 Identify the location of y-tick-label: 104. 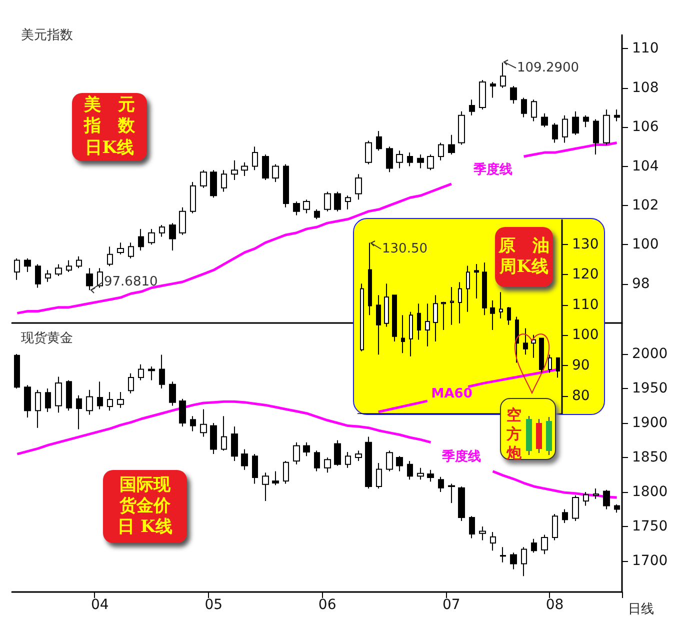
(645, 166).